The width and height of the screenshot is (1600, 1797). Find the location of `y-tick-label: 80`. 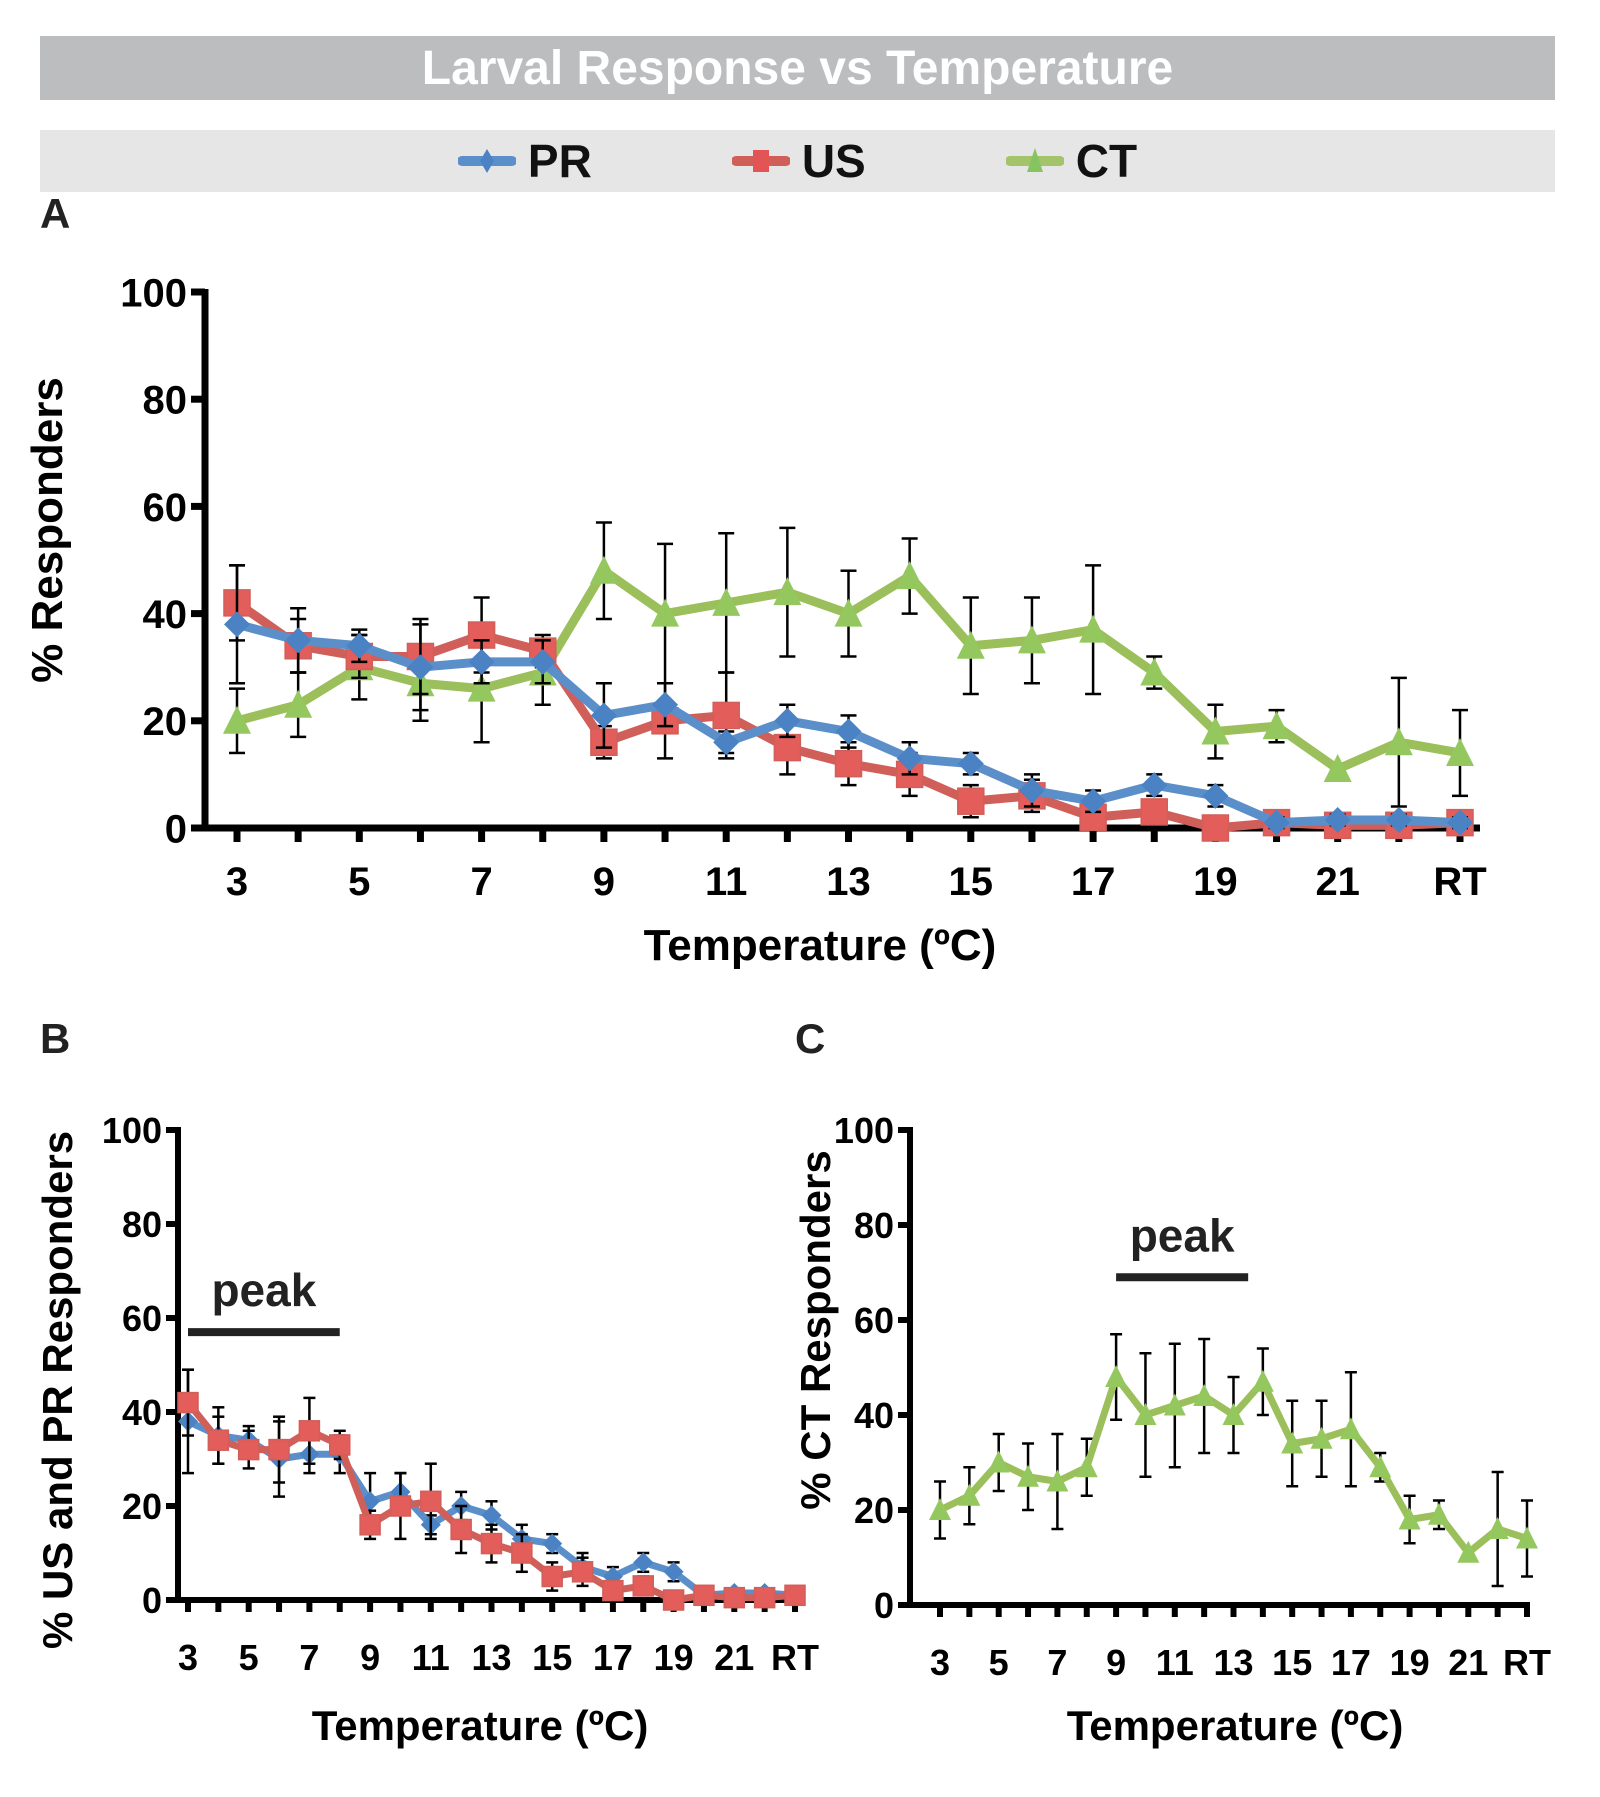

y-tick-label: 80 is located at coordinates (165, 401).